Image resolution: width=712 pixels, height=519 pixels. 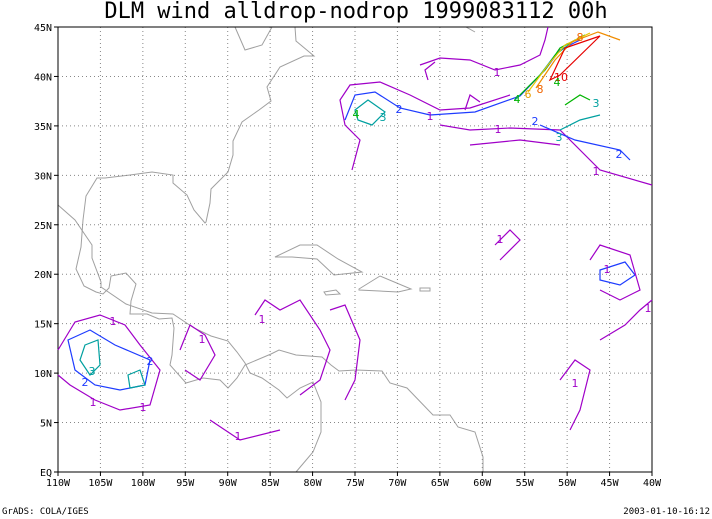 I want to click on x-tick-label: 105W, so click(x=100, y=483).